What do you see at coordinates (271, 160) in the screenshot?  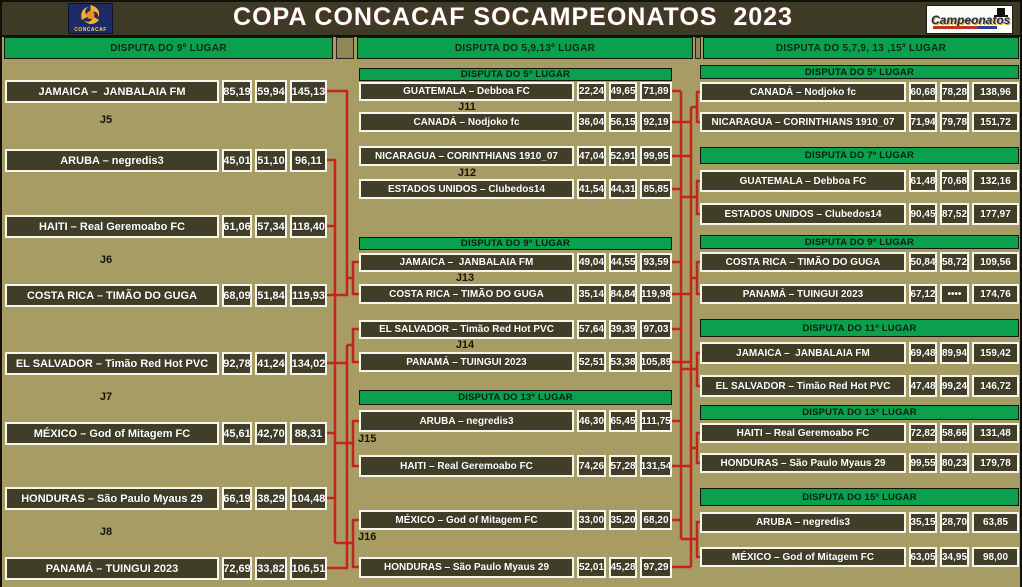 I see `score-game2: 51,10` at bounding box center [271, 160].